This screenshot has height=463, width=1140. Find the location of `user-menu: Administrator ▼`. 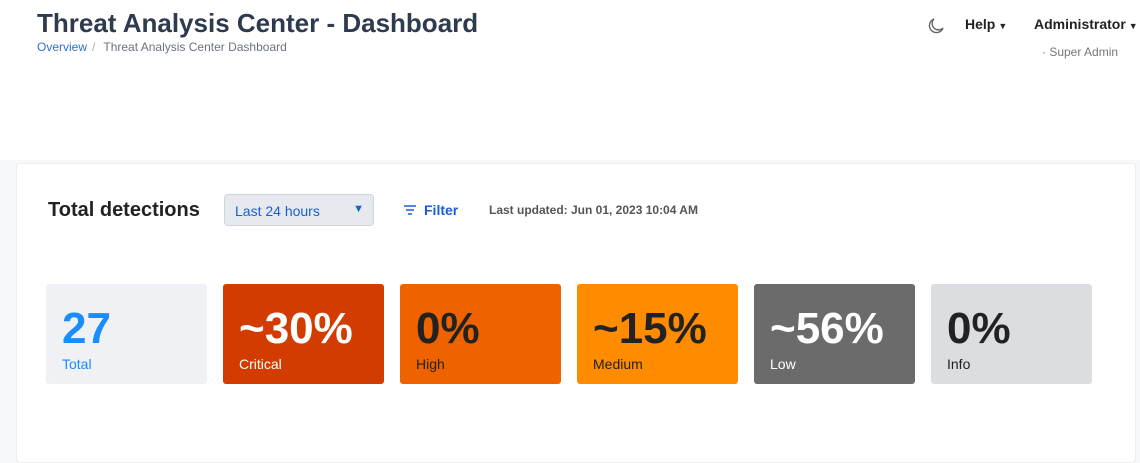

user-menu: Administrator ▼ is located at coordinates (1086, 24).